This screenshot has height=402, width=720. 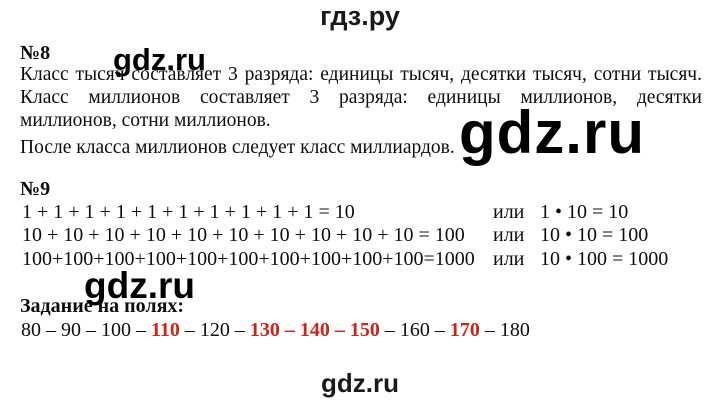 What do you see at coordinates (464, 330) in the screenshot?
I see `sequence-segment-red: 170` at bounding box center [464, 330].